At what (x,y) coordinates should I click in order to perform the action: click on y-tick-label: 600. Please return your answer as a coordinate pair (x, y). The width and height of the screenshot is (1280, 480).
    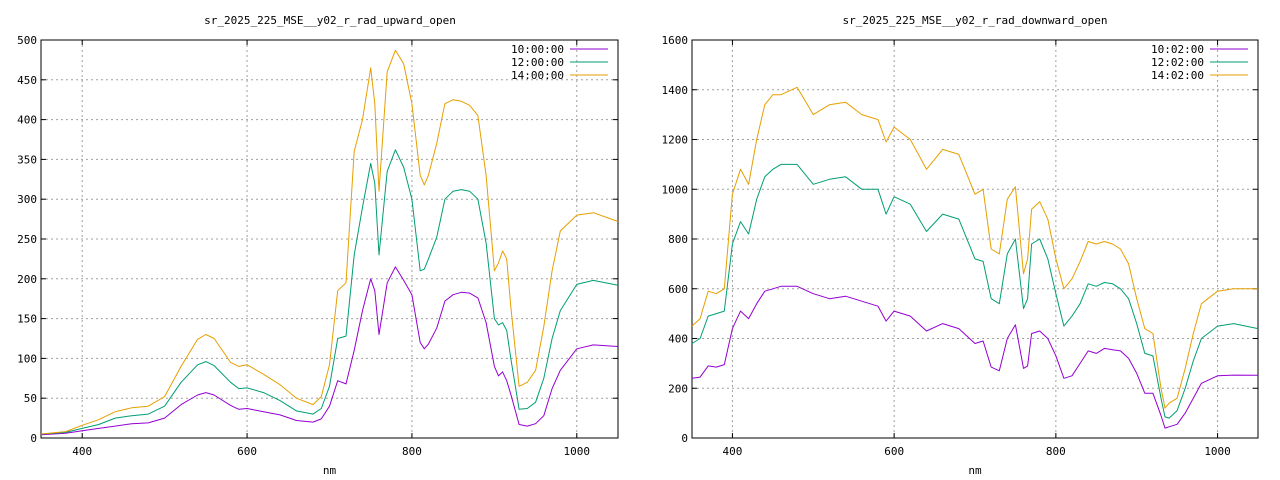
    Looking at the image, I should click on (678, 289).